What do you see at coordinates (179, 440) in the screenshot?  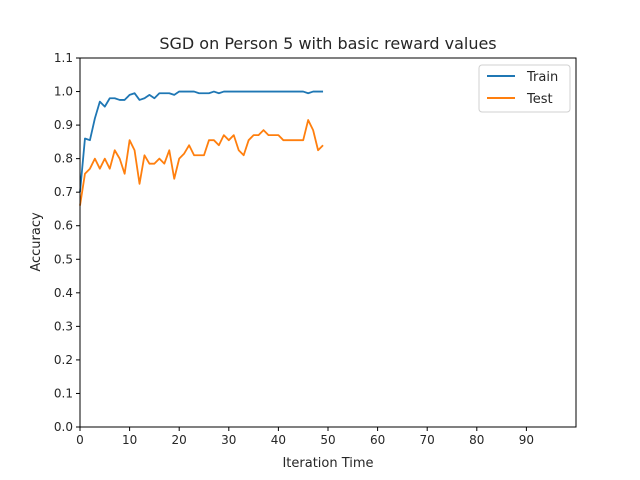 I see `x-tick-label: 20` at bounding box center [179, 440].